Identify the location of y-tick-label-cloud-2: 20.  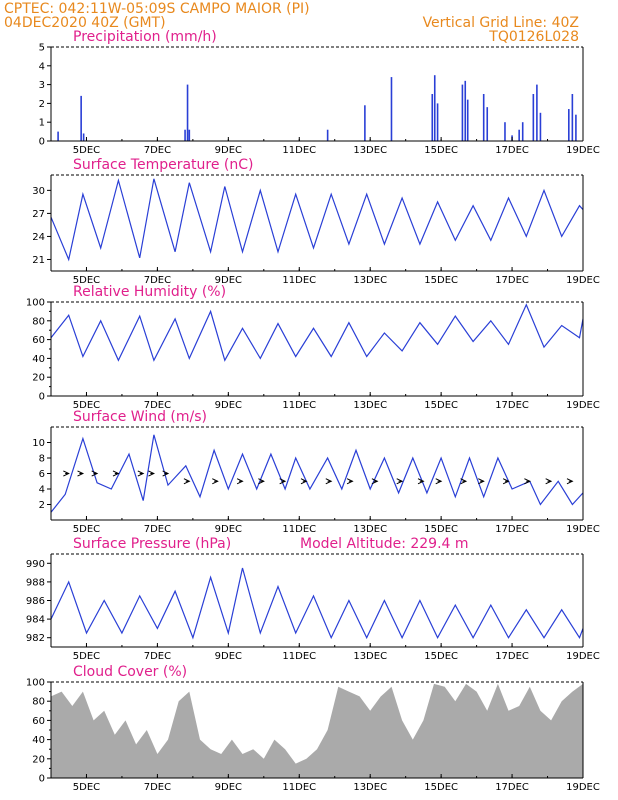
(38, 759).